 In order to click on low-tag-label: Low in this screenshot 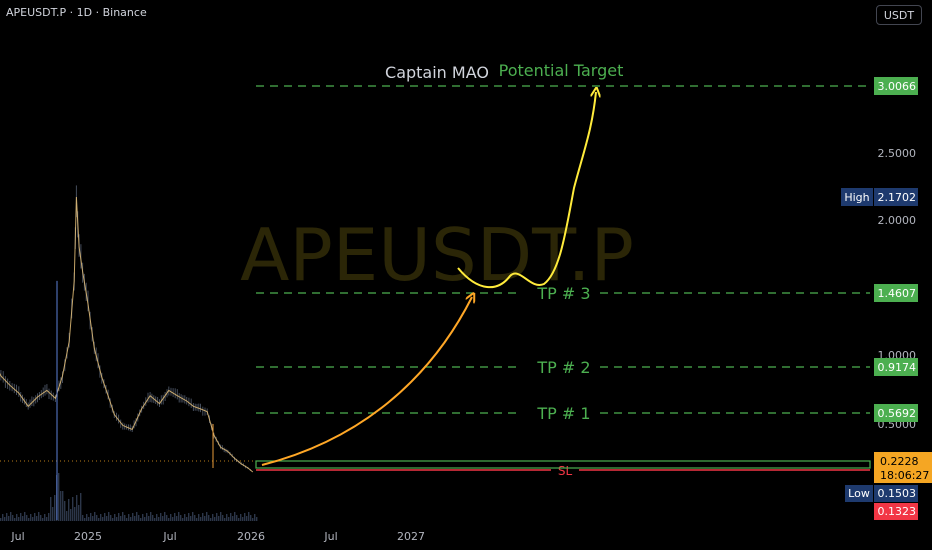, I will do `click(859, 493)`.